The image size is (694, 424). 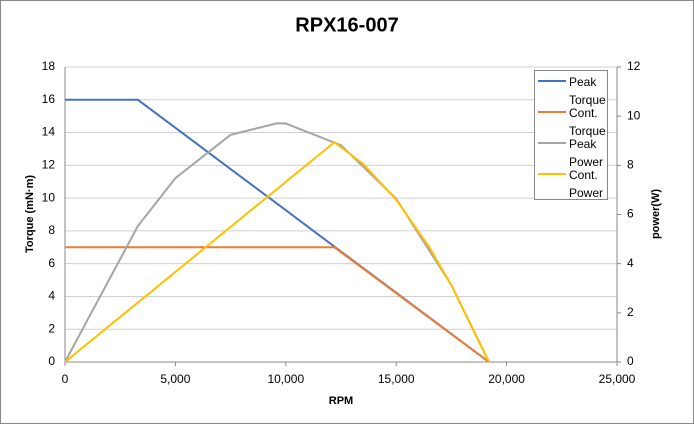 I want to click on y-tick-label: 16, so click(x=49, y=99).